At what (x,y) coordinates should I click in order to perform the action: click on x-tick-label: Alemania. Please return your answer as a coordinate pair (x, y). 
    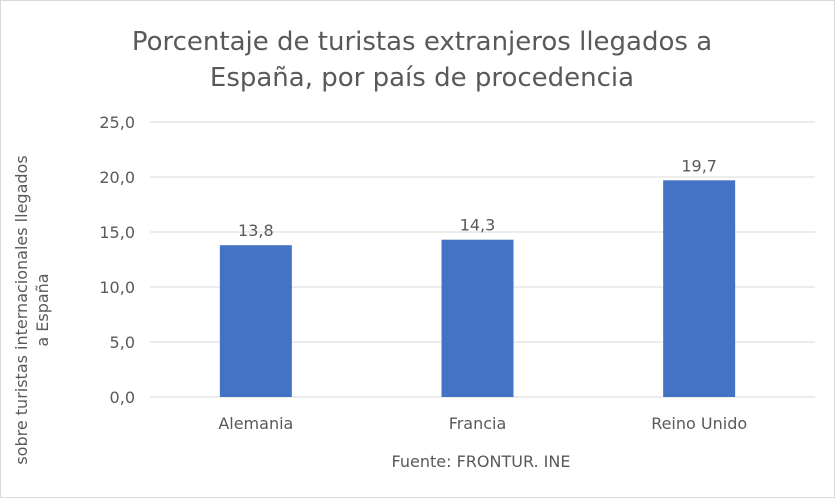
    Looking at the image, I should click on (255, 423).